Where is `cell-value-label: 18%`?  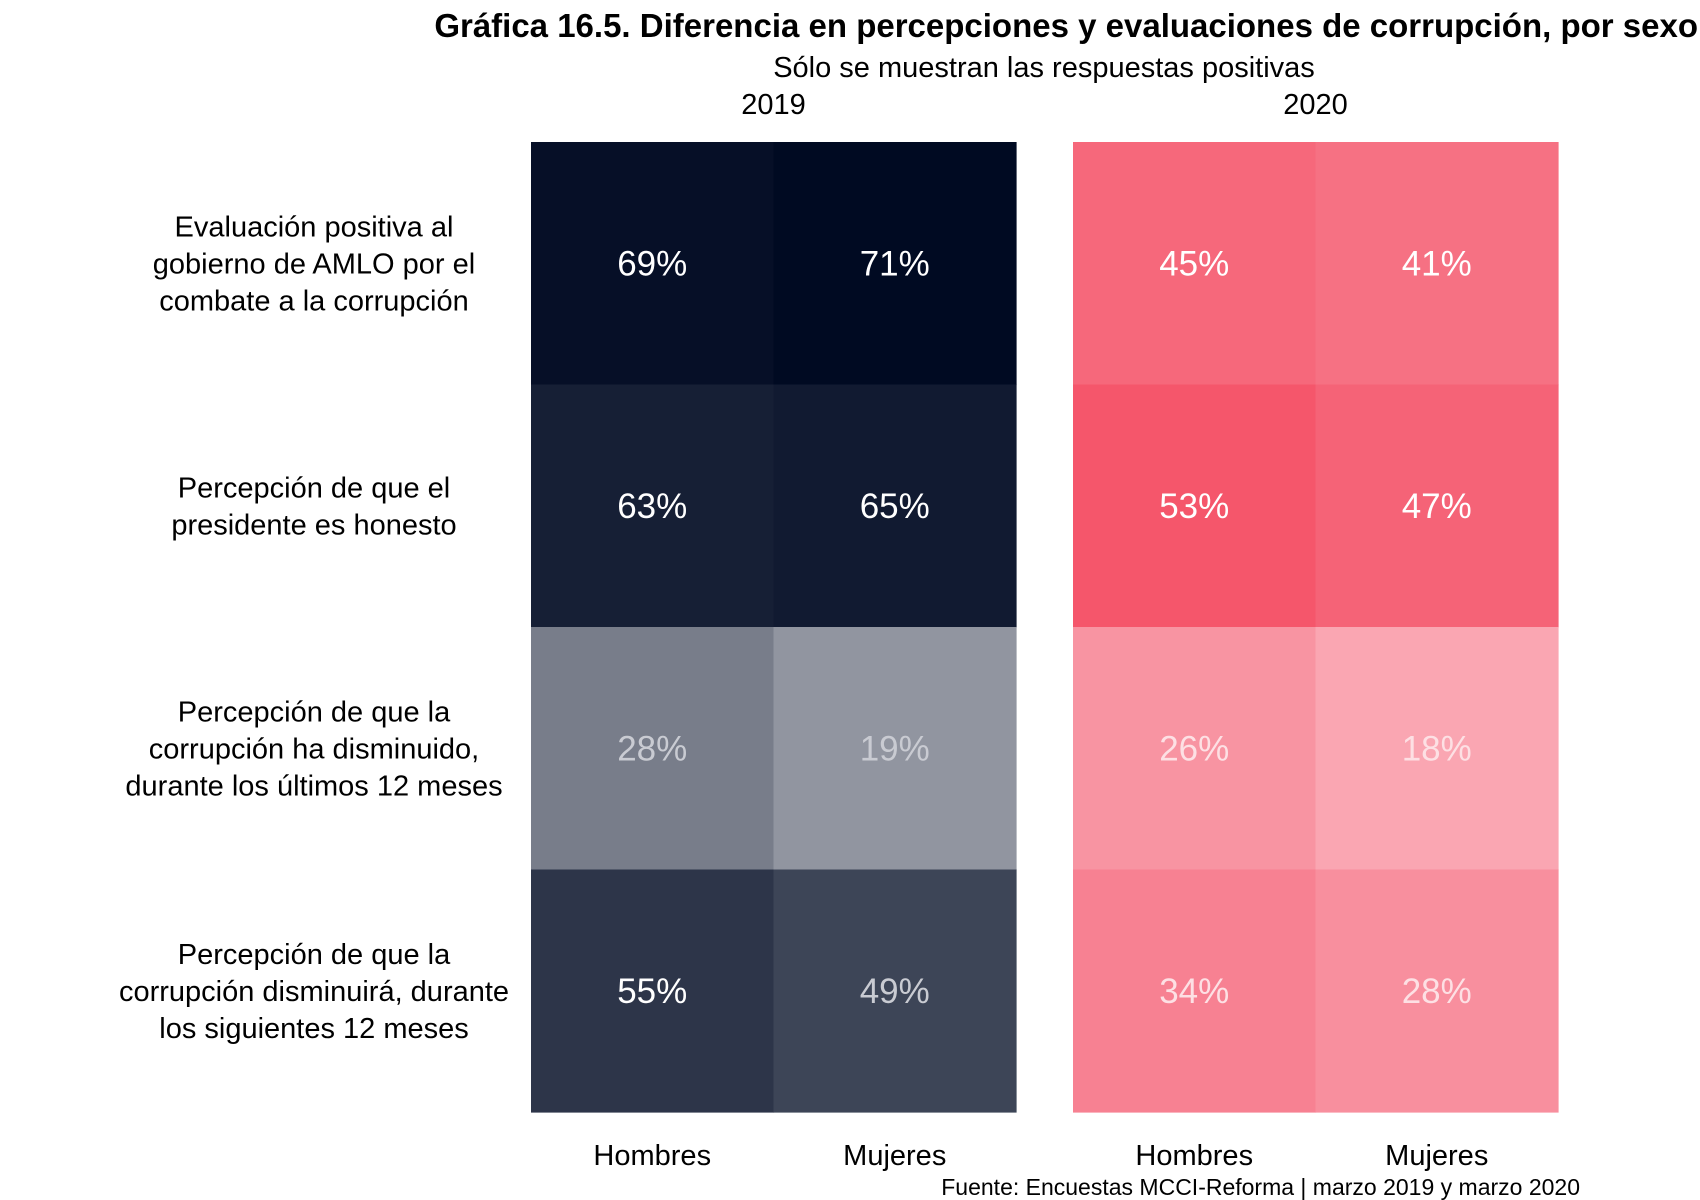 cell-value-label: 18% is located at coordinates (1437, 748).